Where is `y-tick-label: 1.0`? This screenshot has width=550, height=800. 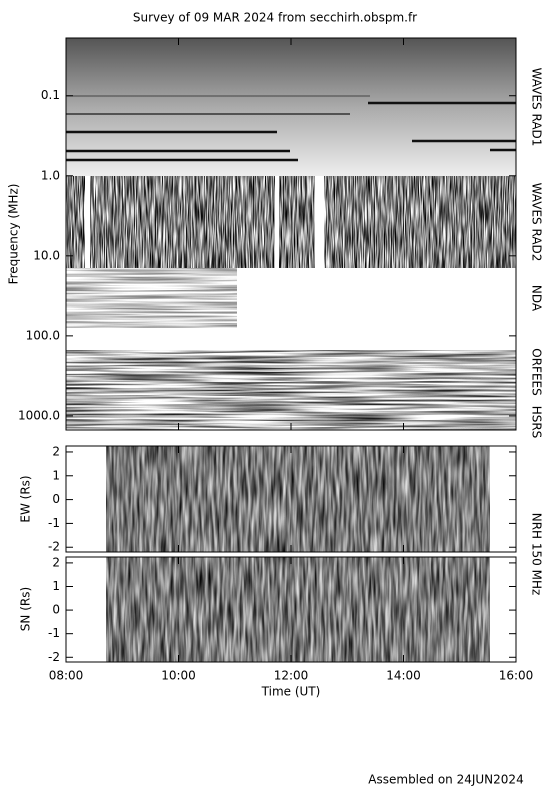 y-tick-label: 1.0 is located at coordinates (50, 175).